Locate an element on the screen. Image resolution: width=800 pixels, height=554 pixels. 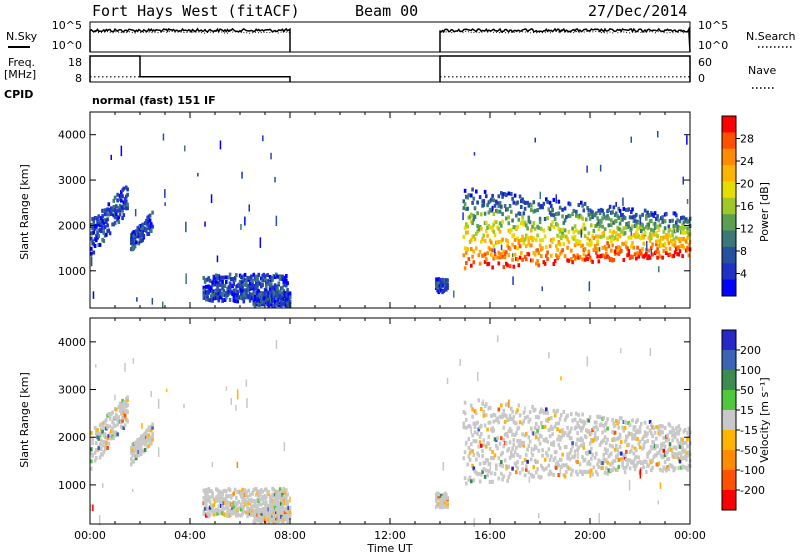
power-ylabel: Slant Range [km] is located at coordinates (24, 212).